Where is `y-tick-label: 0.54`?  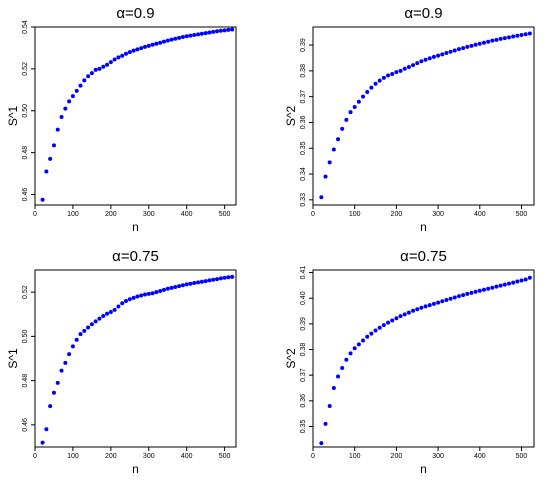 y-tick-label: 0.54 is located at coordinates (25, 27).